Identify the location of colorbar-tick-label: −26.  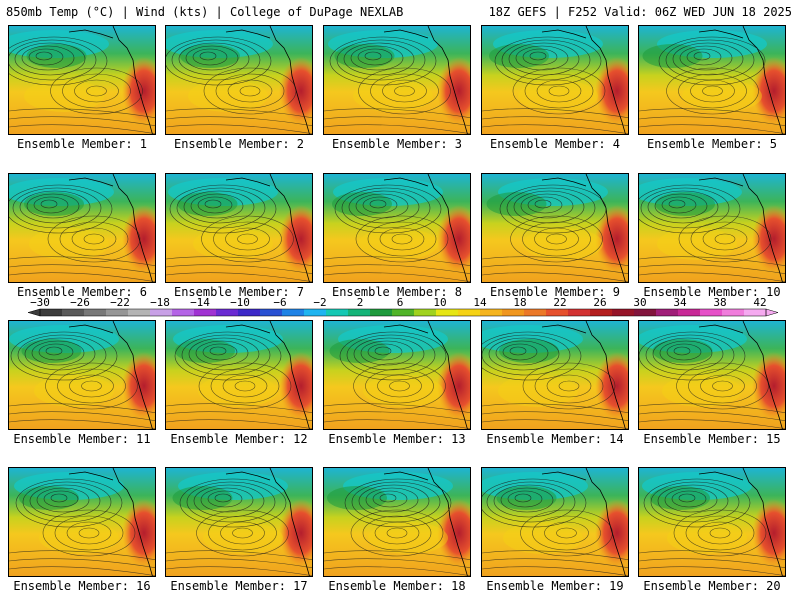
(80, 302).